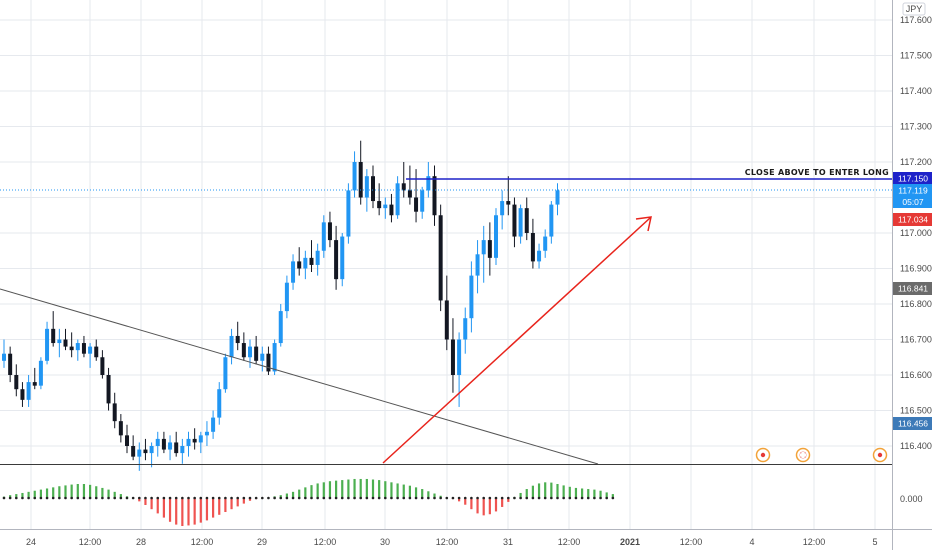 The height and width of the screenshot is (550, 932). I want to click on currency-label: JPY, so click(914, 9).